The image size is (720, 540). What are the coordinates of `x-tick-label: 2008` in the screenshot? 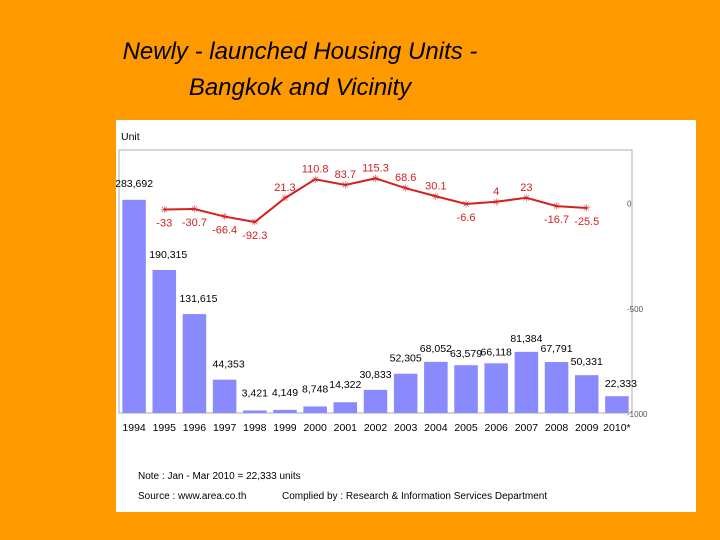 It's located at (557, 428).